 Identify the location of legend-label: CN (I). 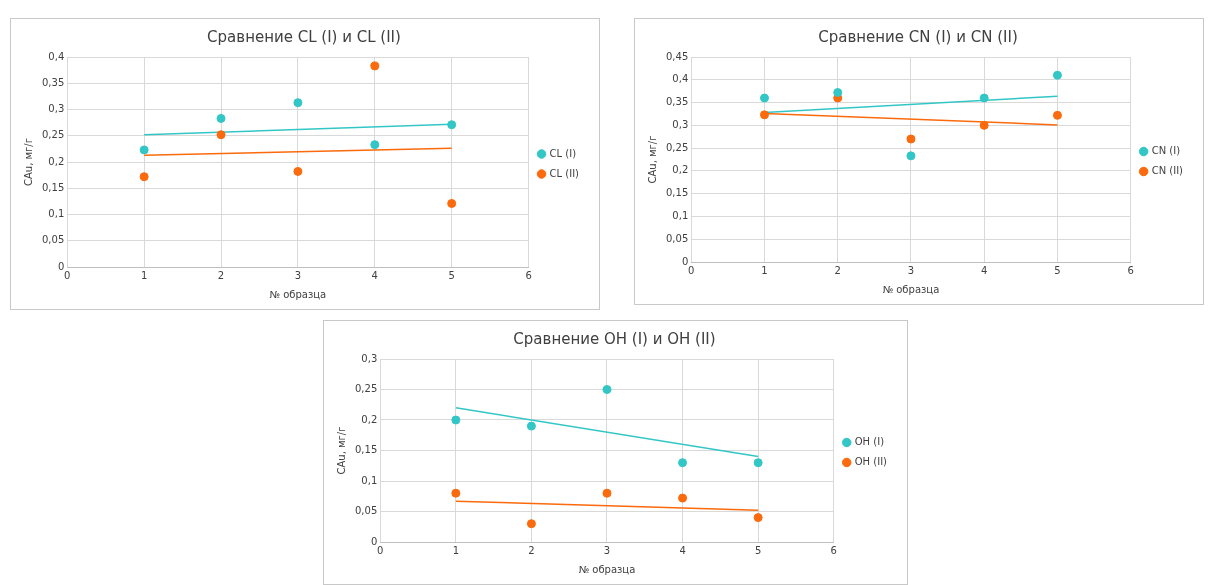
(1166, 151).